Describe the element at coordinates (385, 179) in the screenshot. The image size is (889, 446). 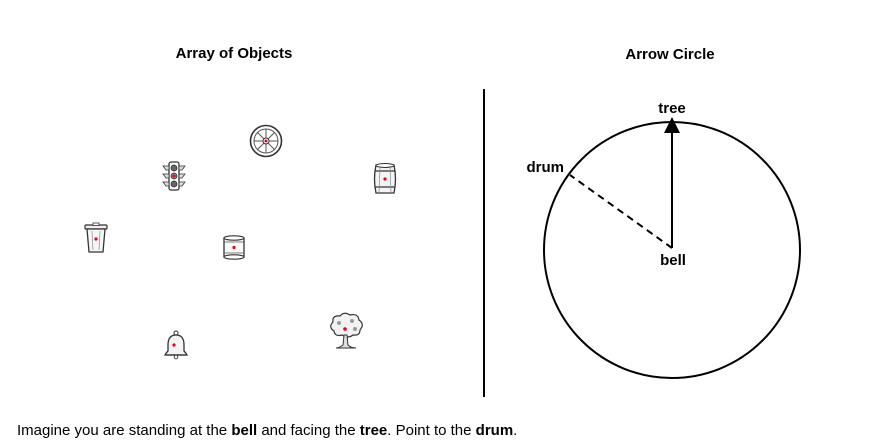
I see `barrel-icon` at that location.